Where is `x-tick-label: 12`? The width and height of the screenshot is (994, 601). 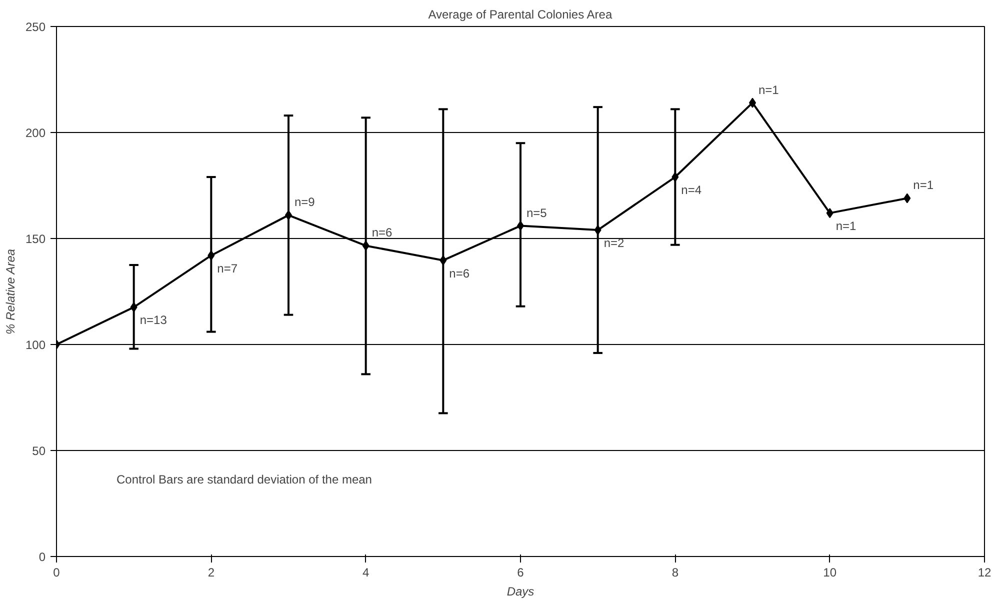
x-tick-label: 12 is located at coordinates (985, 573).